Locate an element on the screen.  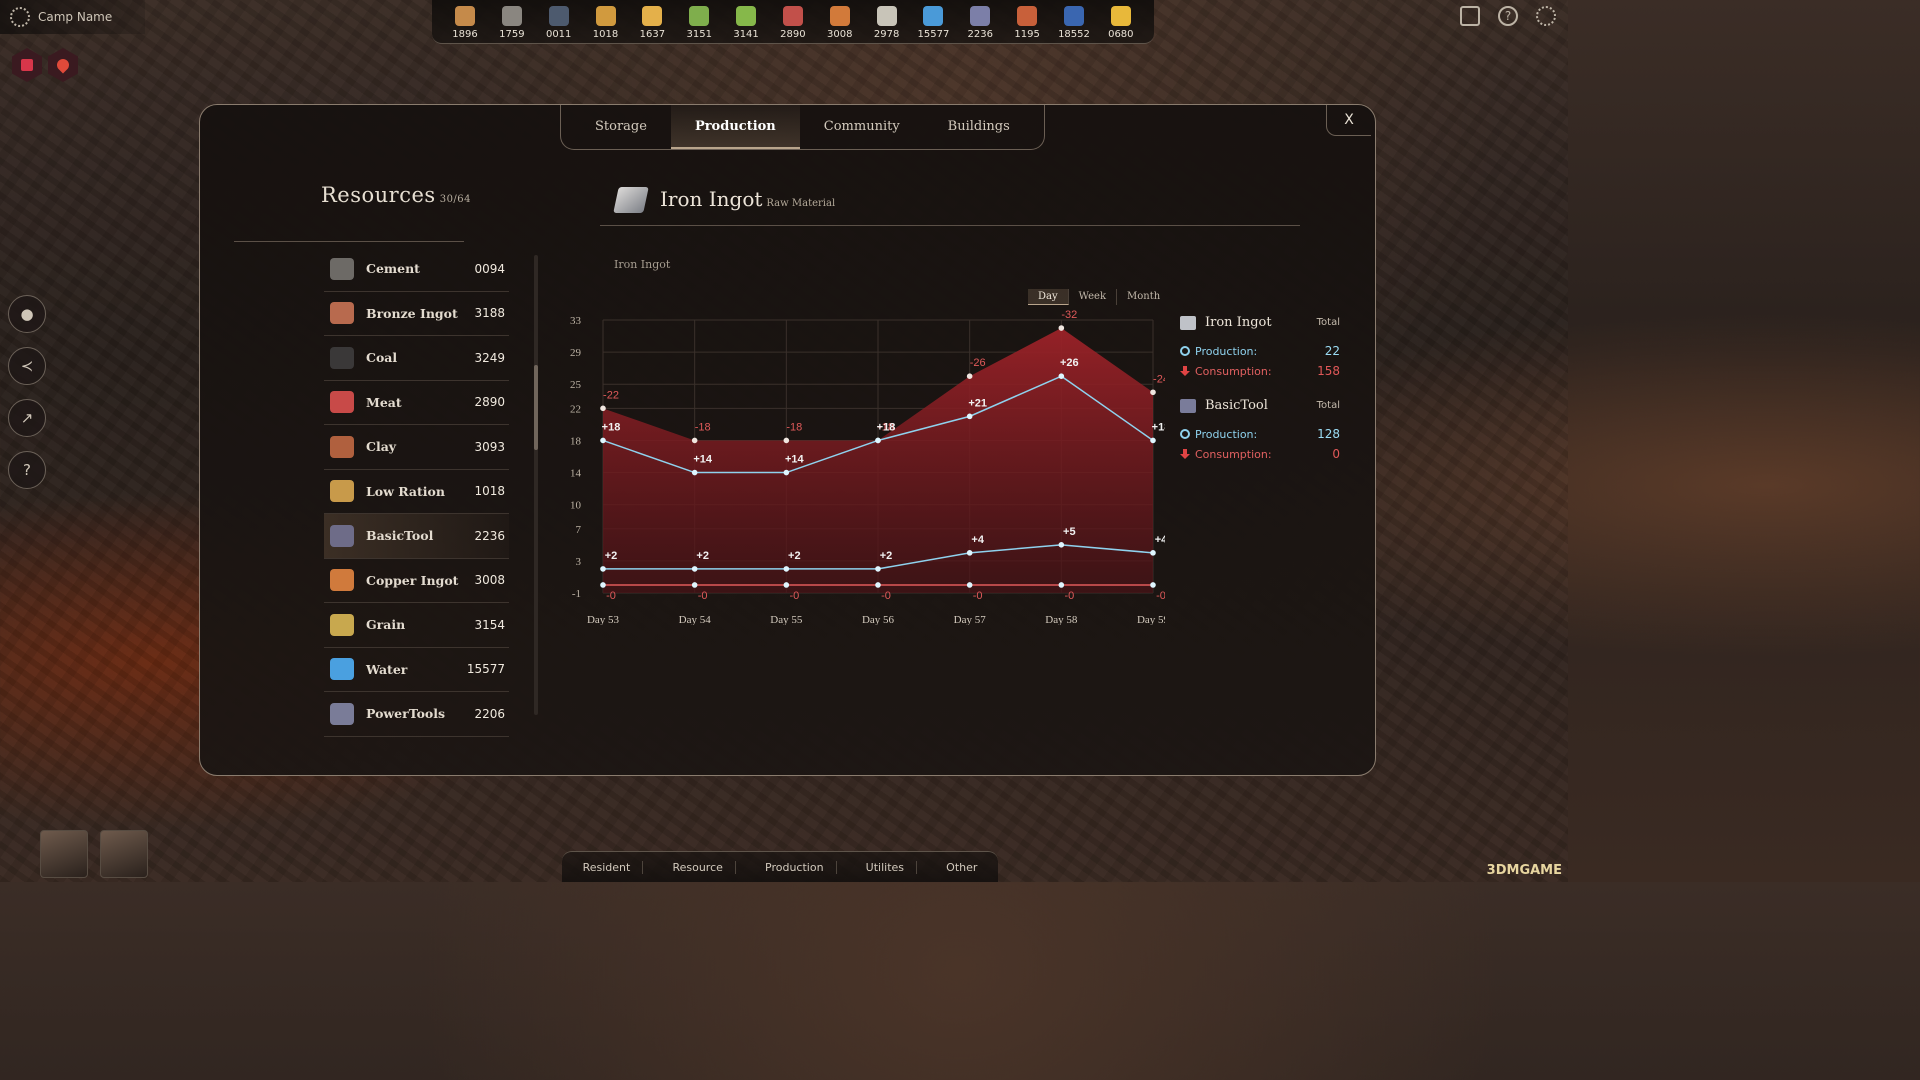
help-icon: ? is located at coordinates (1508, 16).